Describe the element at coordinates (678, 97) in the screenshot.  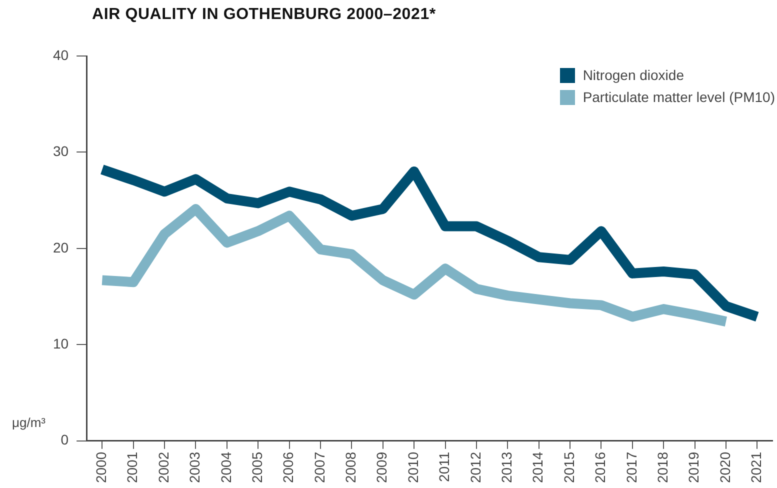
I see `legend-label: Particulate matter level (PM10)` at that location.